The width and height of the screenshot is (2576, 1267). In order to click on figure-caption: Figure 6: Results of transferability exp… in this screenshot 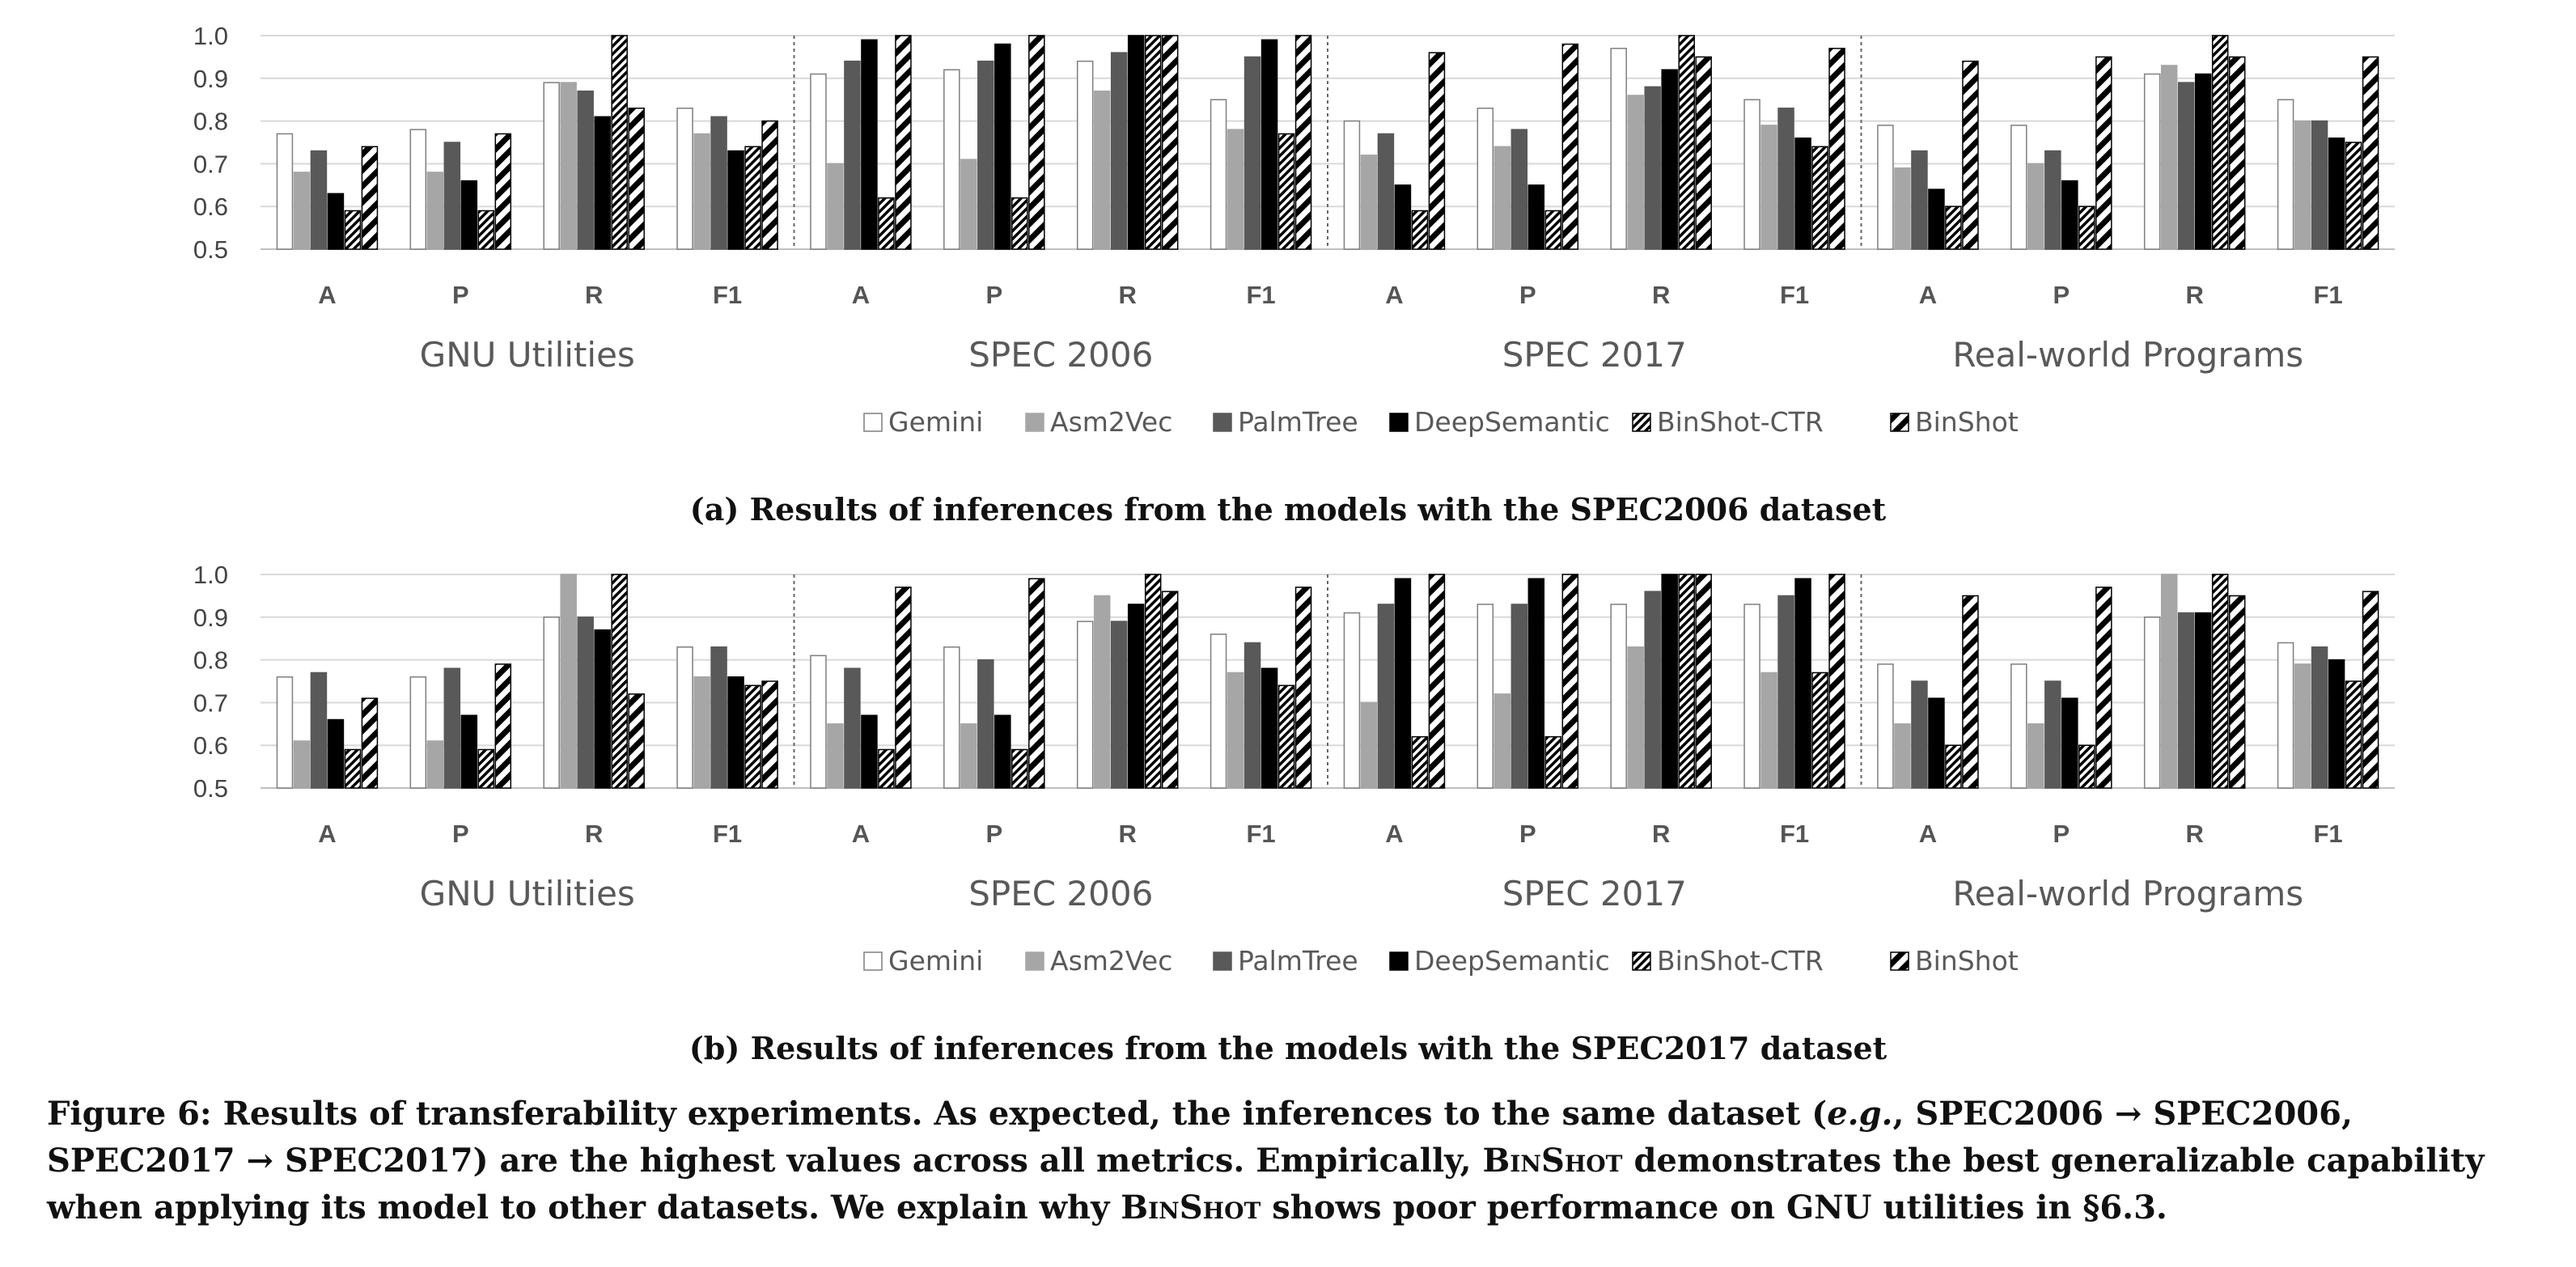, I will do `click(1293, 1161)`.